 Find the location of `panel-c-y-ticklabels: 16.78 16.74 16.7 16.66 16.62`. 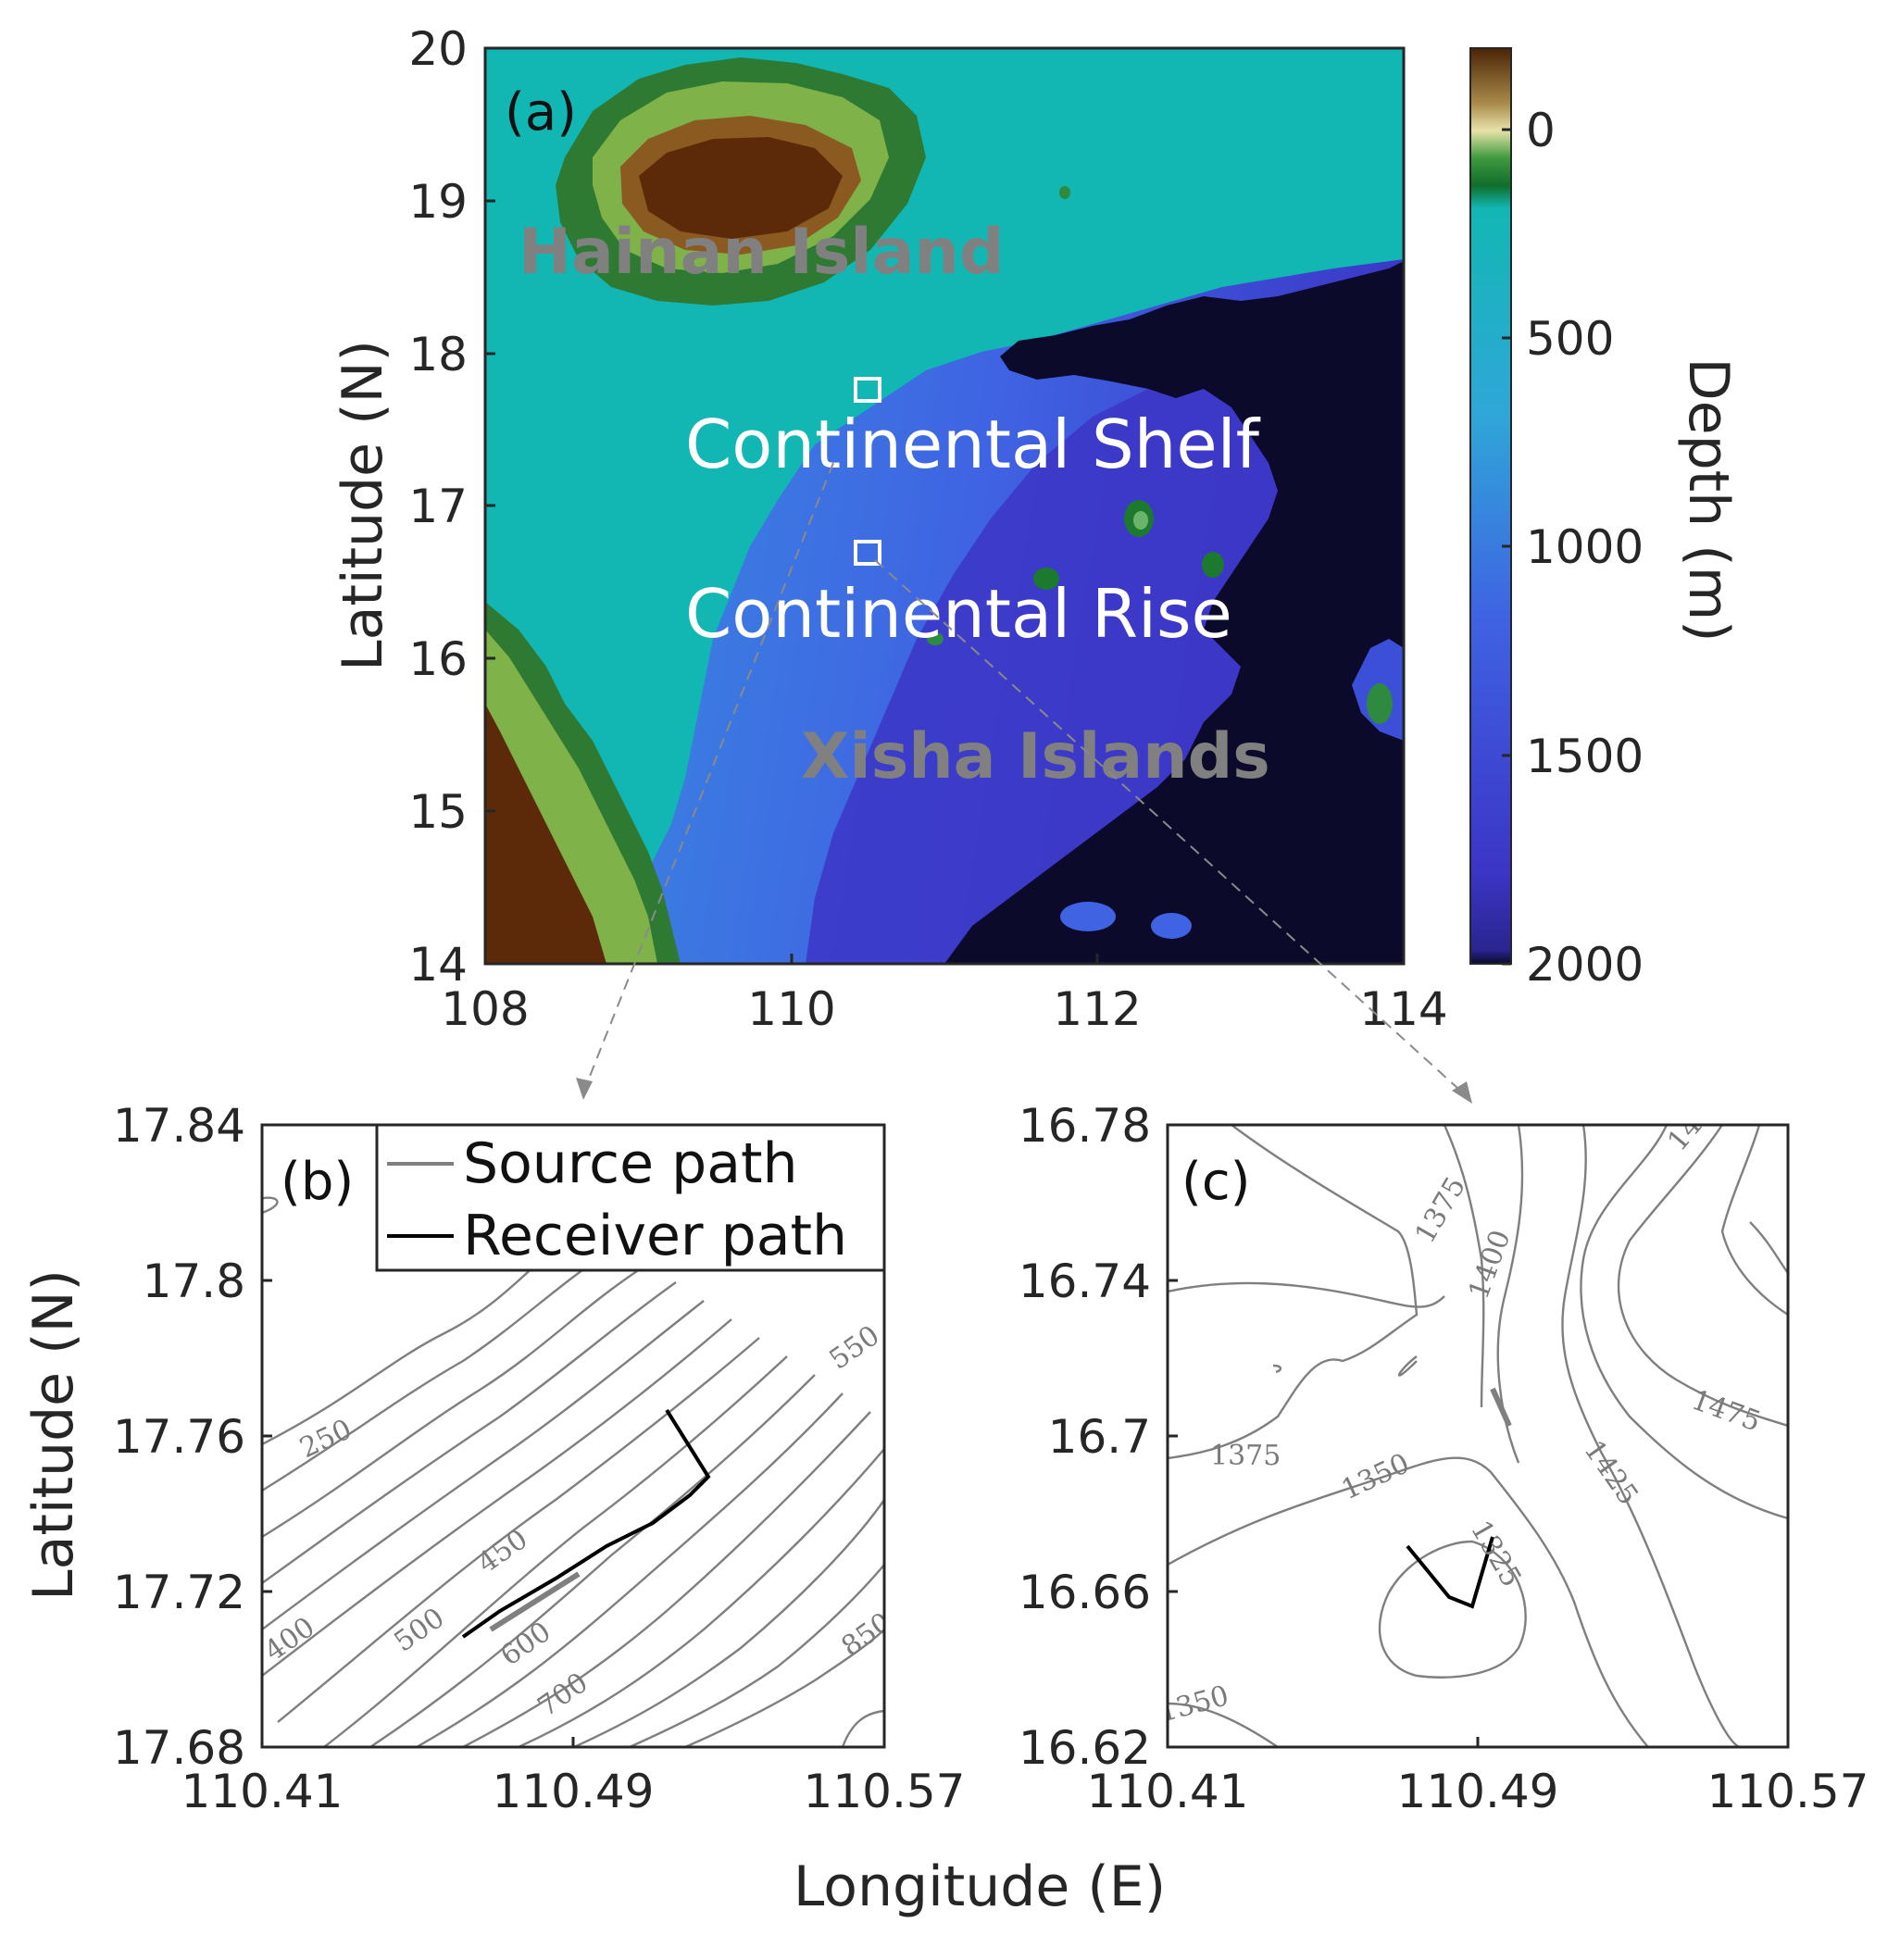

panel-c-y-ticklabels: 16.78 16.74 16.7 16.66 16.62 is located at coordinates (1085, 1437).